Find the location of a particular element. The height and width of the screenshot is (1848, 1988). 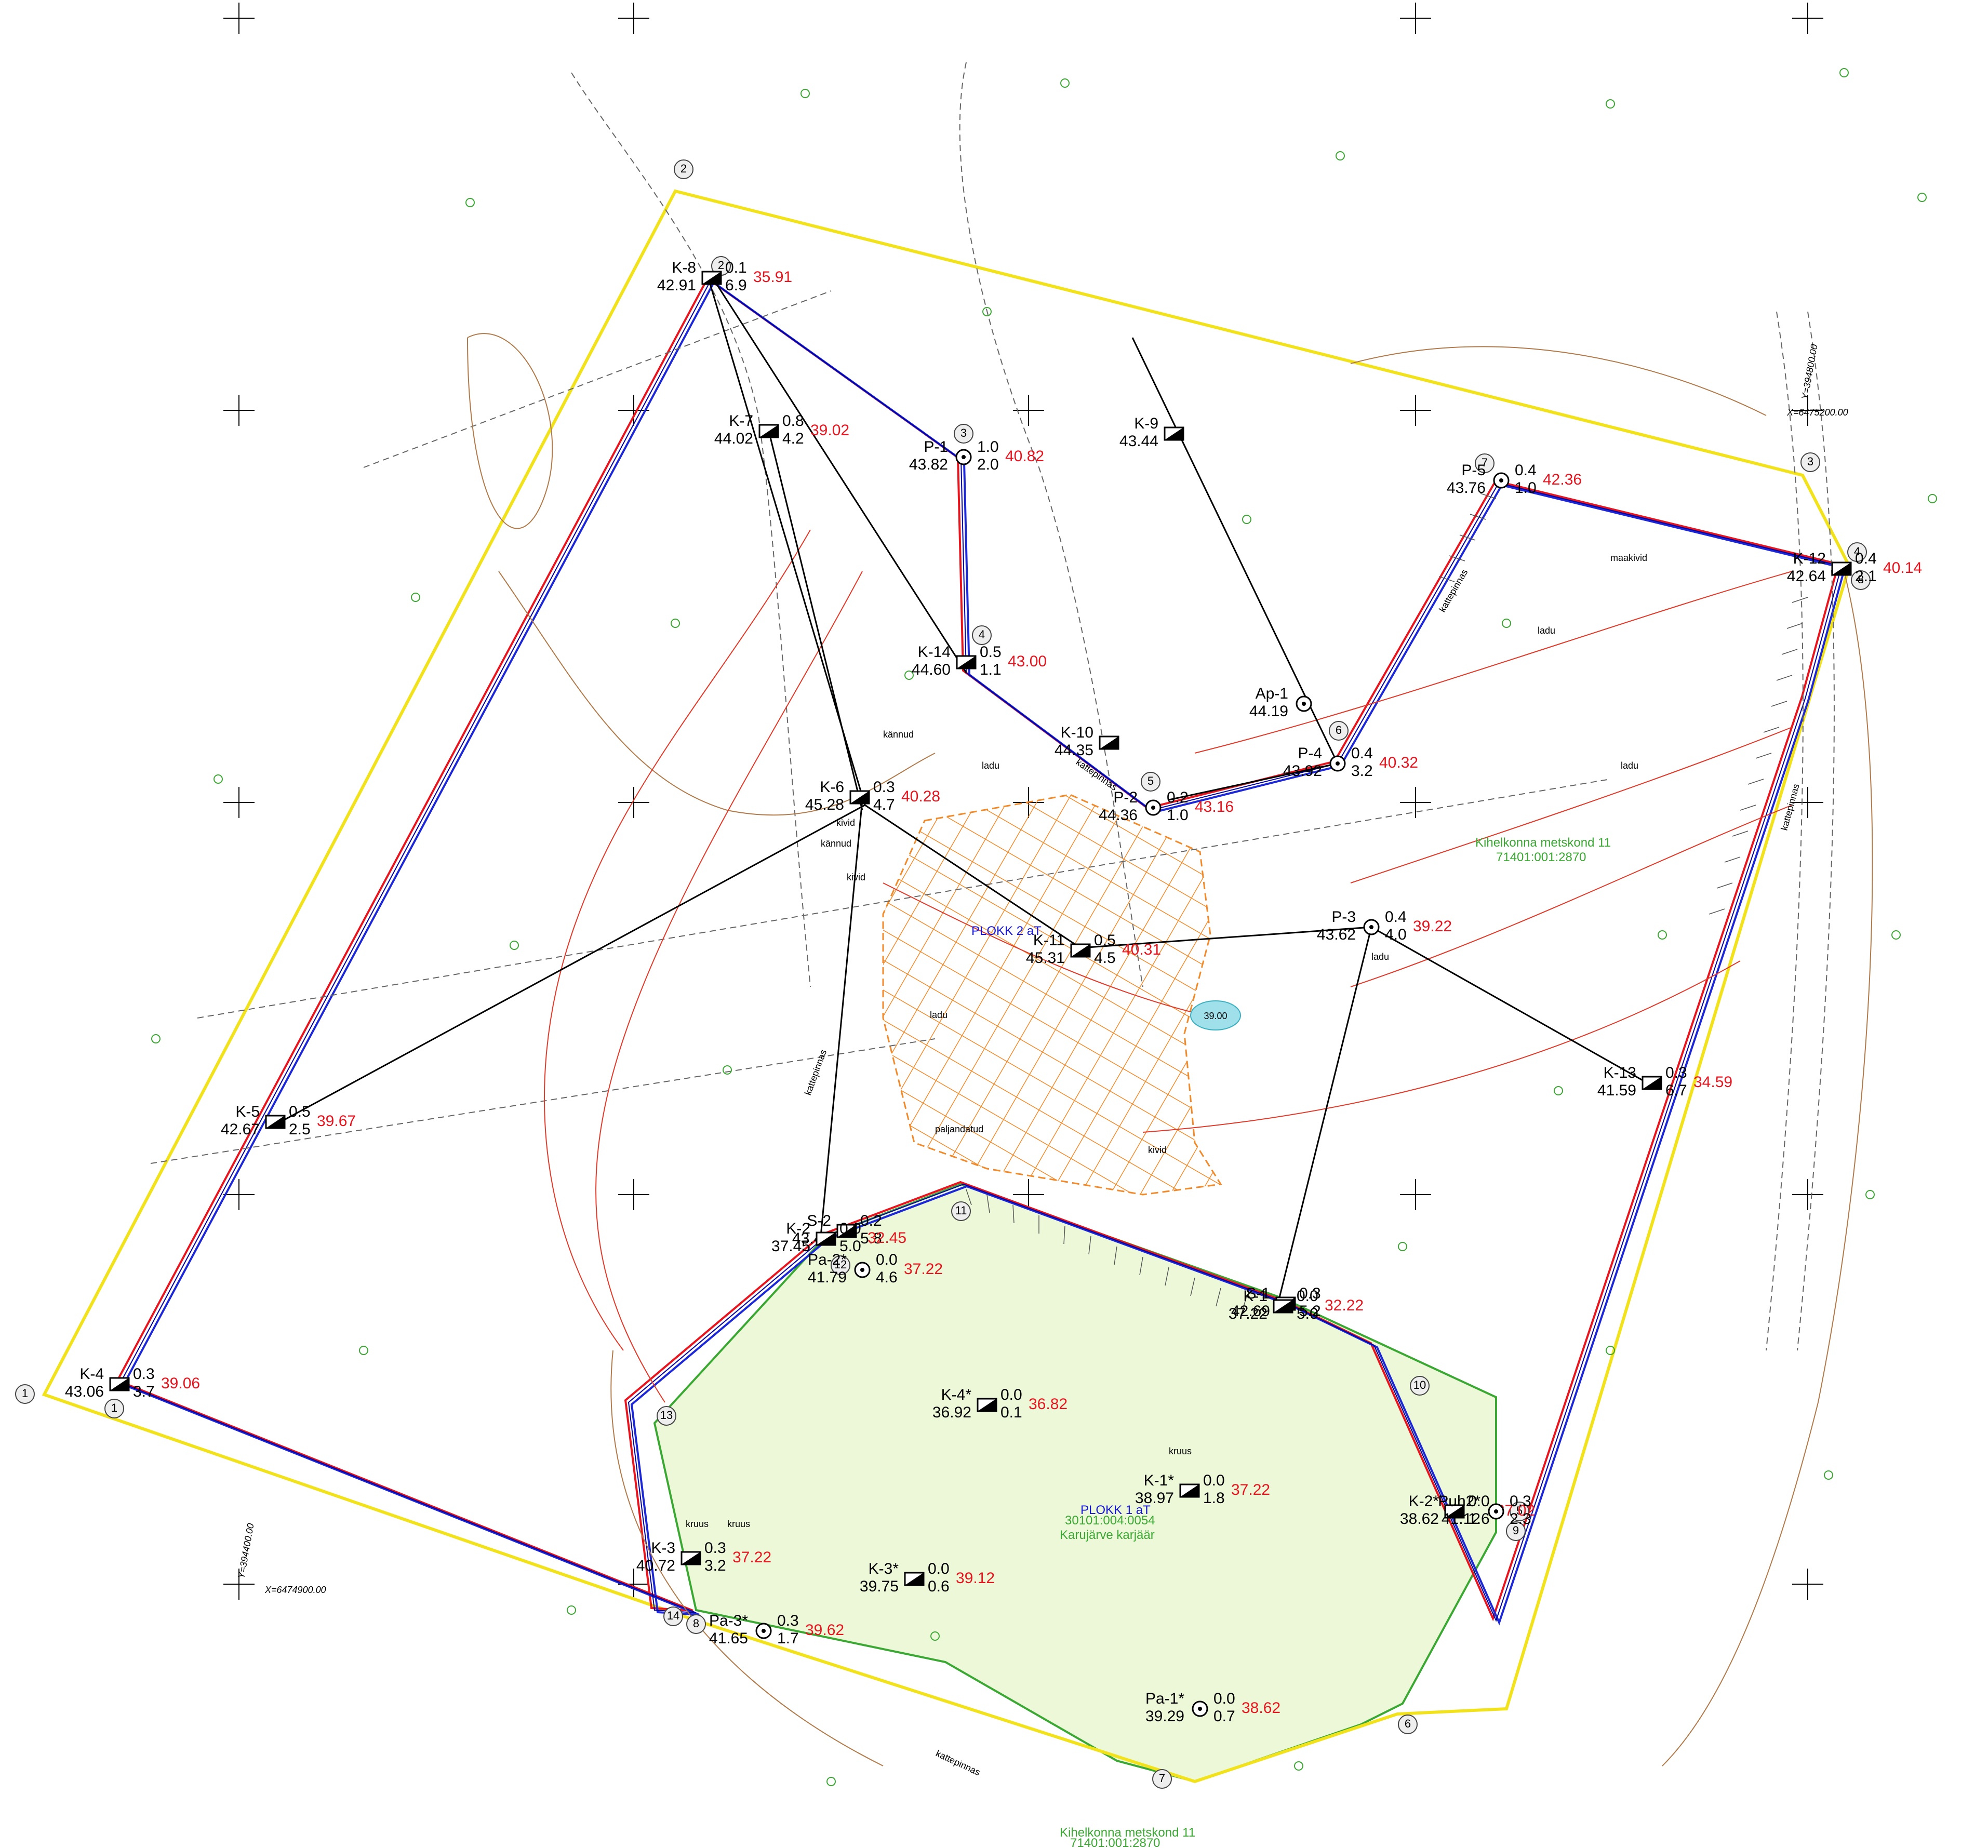

borehole-elevation: 43.62 is located at coordinates (1336, 934).